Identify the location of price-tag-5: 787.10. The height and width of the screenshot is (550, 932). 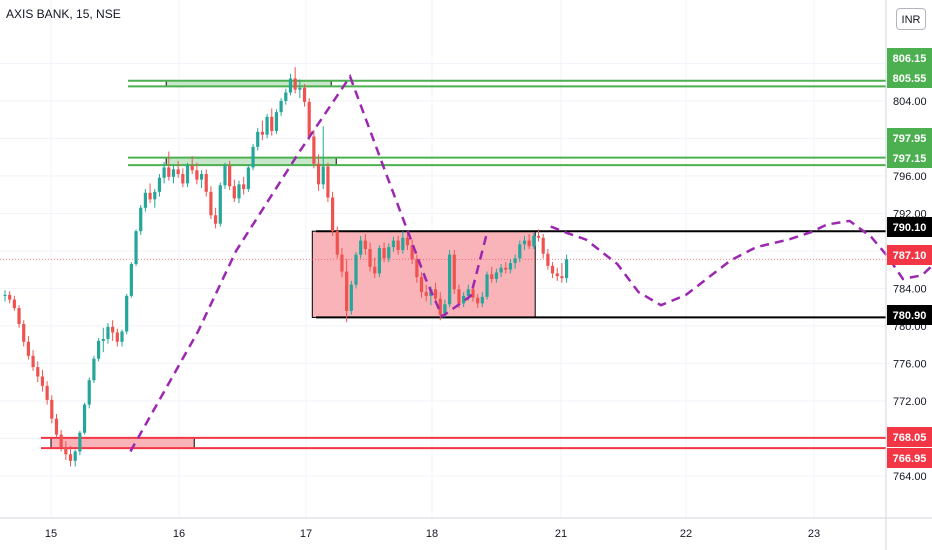
(909, 255).